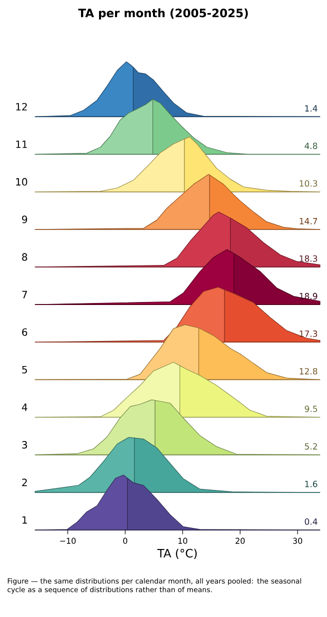 The height and width of the screenshot is (617, 327). What do you see at coordinates (22, 182) in the screenshot?
I see `y-axis-title: 10` at bounding box center [22, 182].